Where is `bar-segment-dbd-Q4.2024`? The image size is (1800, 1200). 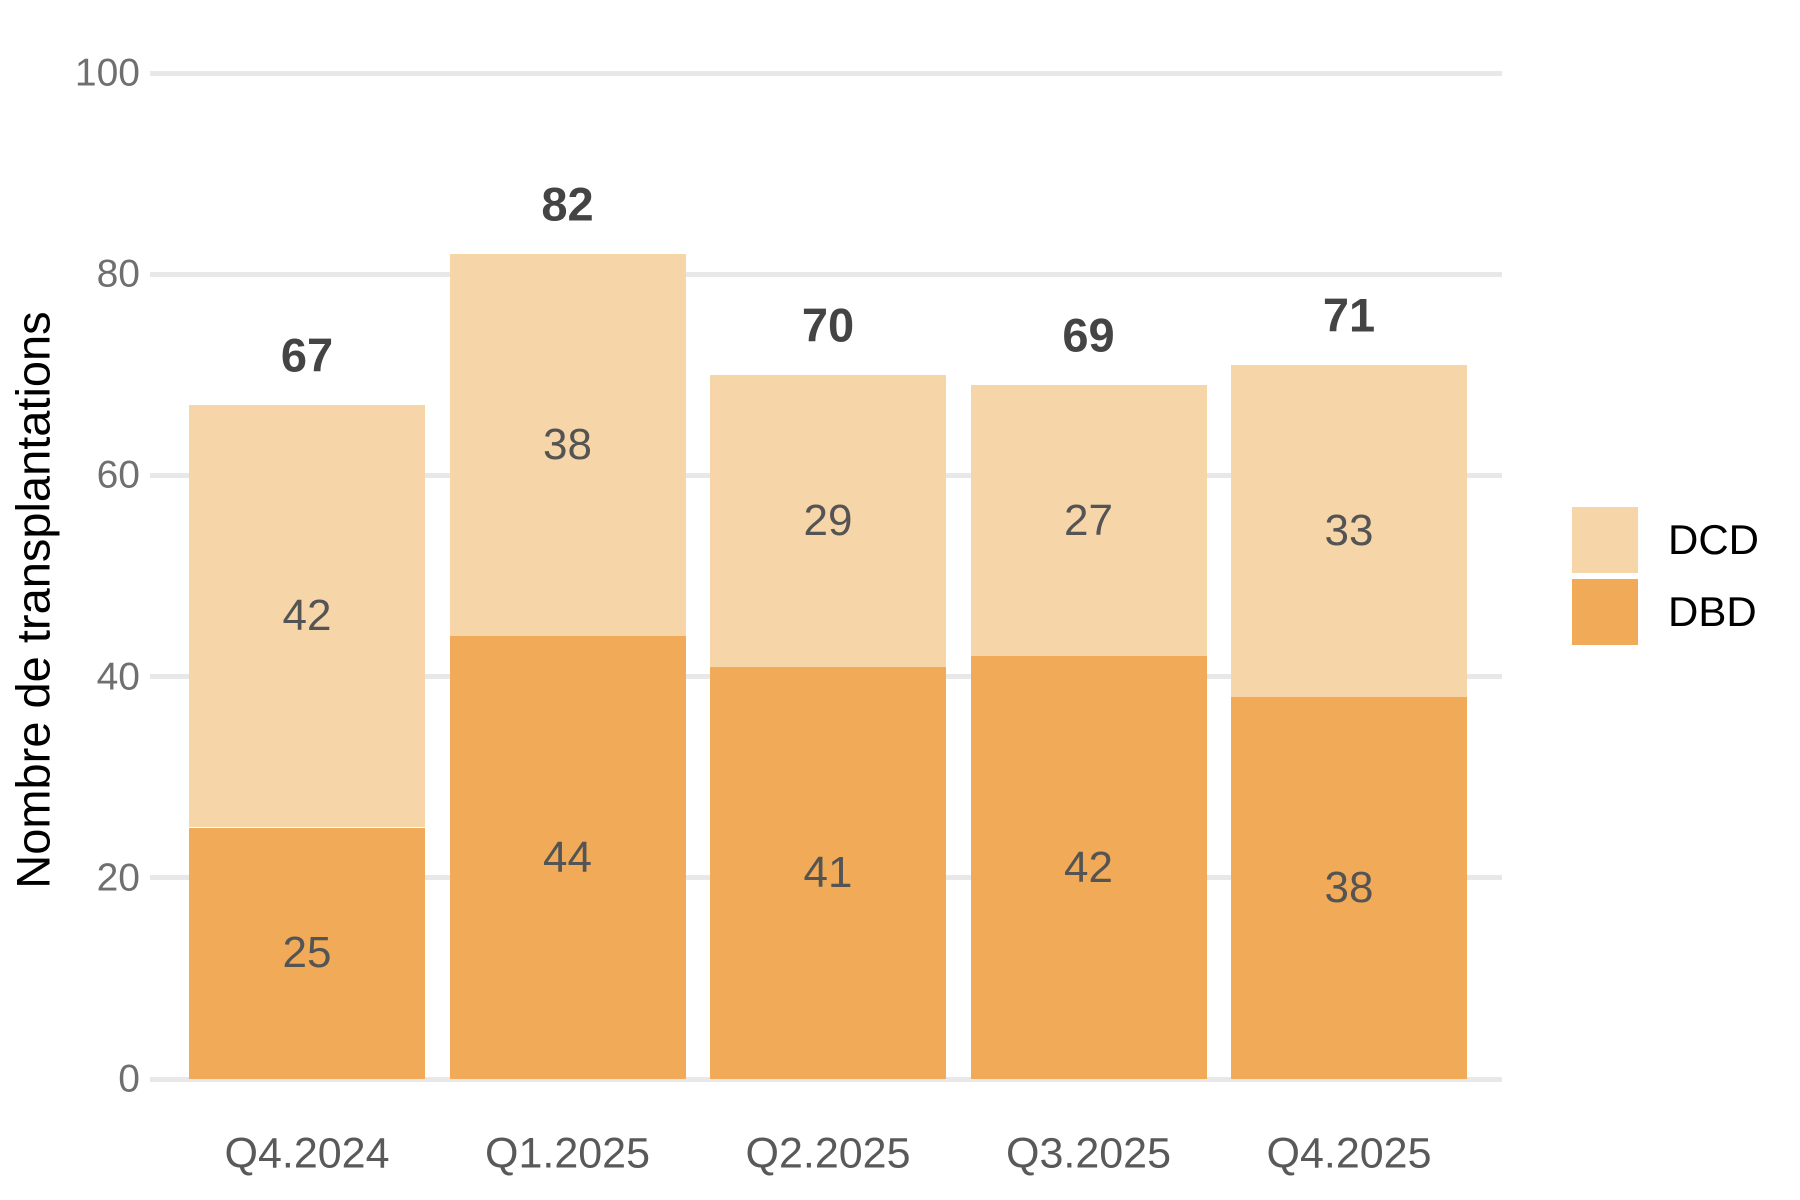 bar-segment-dbd-Q4.2024 is located at coordinates (307, 953).